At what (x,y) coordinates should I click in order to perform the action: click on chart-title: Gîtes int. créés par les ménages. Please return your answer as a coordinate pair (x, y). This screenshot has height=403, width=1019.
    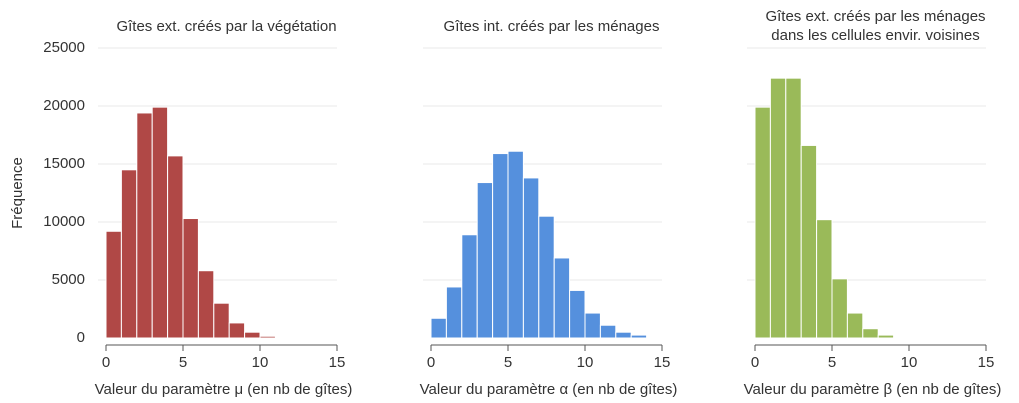
    Looking at the image, I should click on (551, 26).